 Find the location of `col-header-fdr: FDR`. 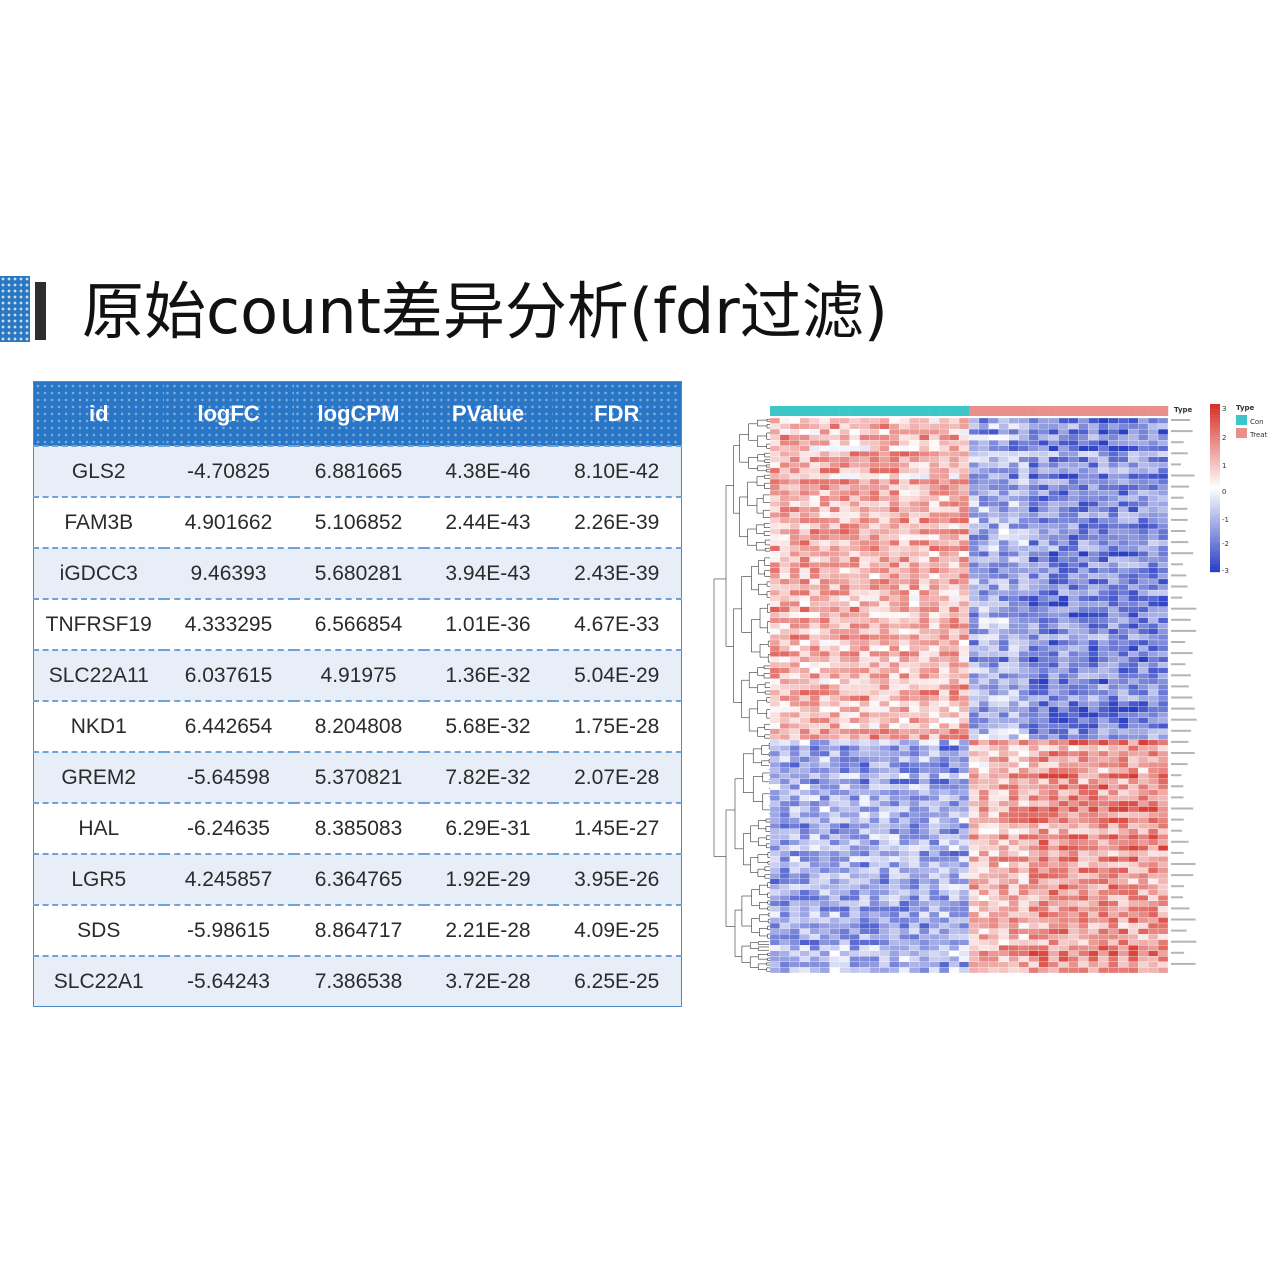

col-header-fdr: FDR is located at coordinates (617, 413).